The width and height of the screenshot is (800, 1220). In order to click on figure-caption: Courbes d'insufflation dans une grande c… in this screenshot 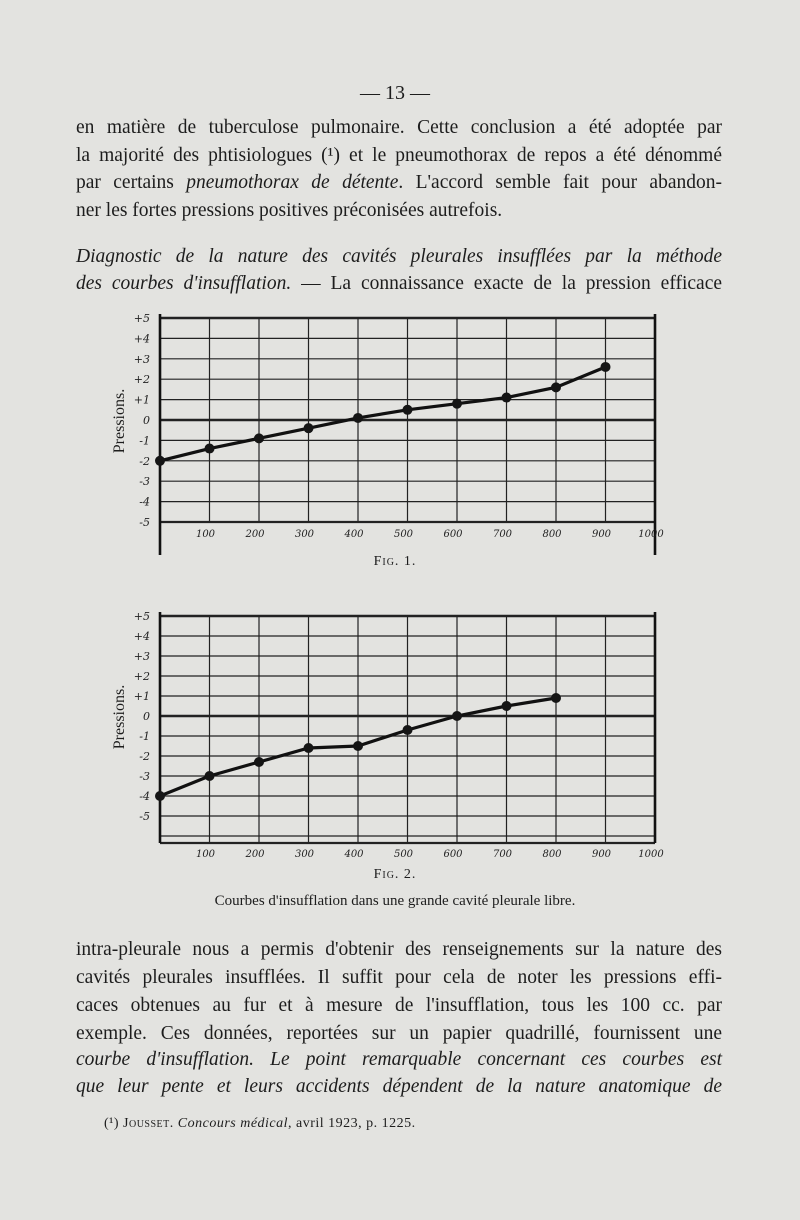, I will do `click(395, 901)`.